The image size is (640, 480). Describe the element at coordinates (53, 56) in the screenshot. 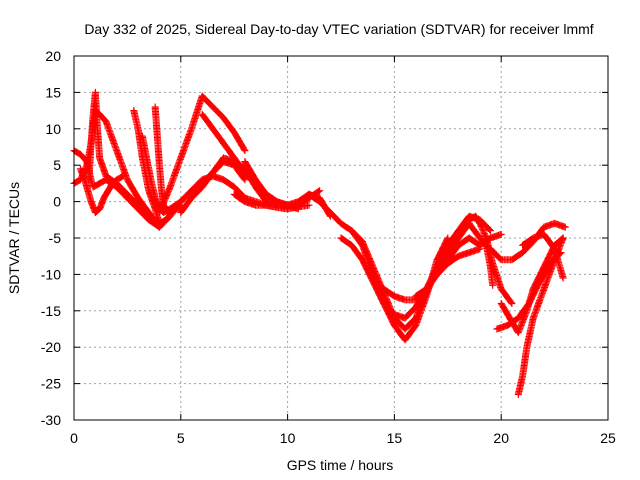

I see `y-tick-label: 20` at that location.